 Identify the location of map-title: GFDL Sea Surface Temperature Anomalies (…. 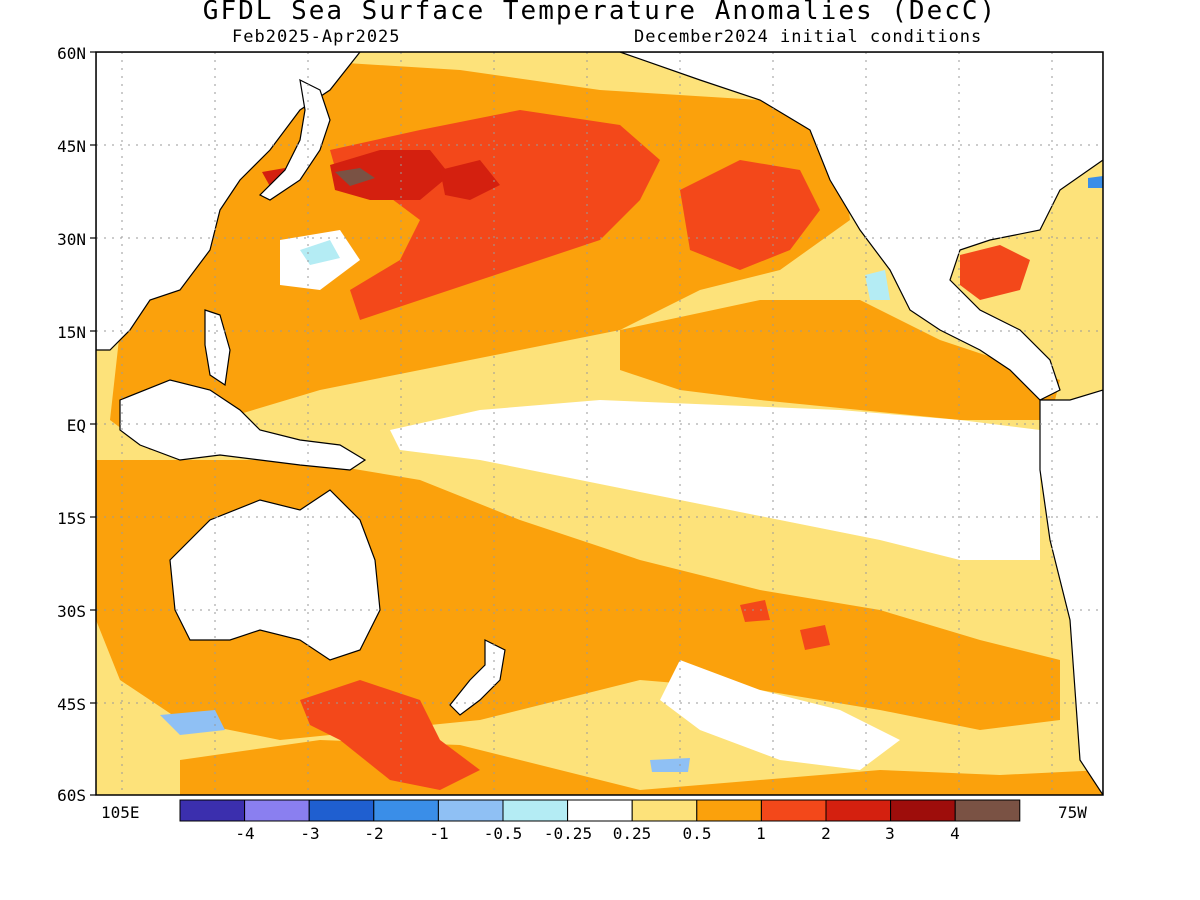
(600, 13).